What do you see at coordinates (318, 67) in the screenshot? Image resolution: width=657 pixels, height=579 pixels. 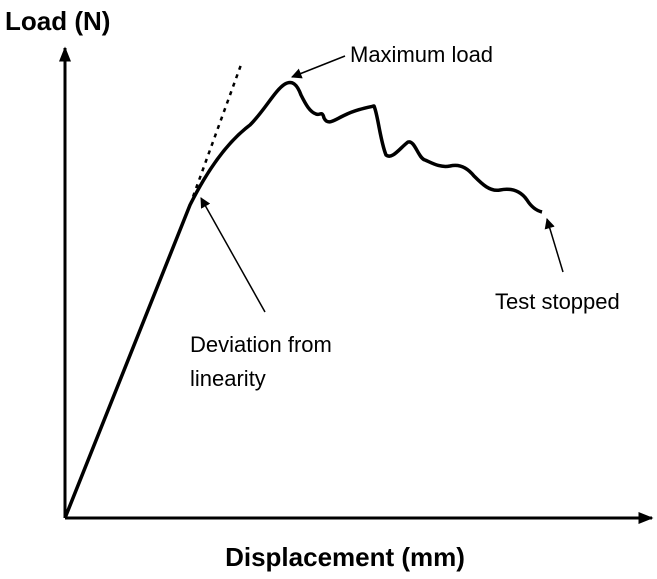 I see `max-load-arrow` at bounding box center [318, 67].